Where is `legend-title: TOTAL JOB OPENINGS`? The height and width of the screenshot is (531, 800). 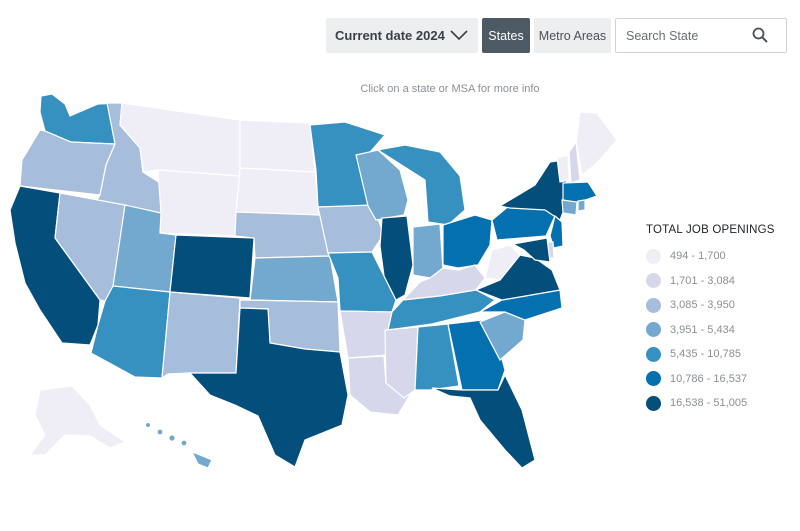
legend-title: TOTAL JOB OPENINGS is located at coordinates (710, 230).